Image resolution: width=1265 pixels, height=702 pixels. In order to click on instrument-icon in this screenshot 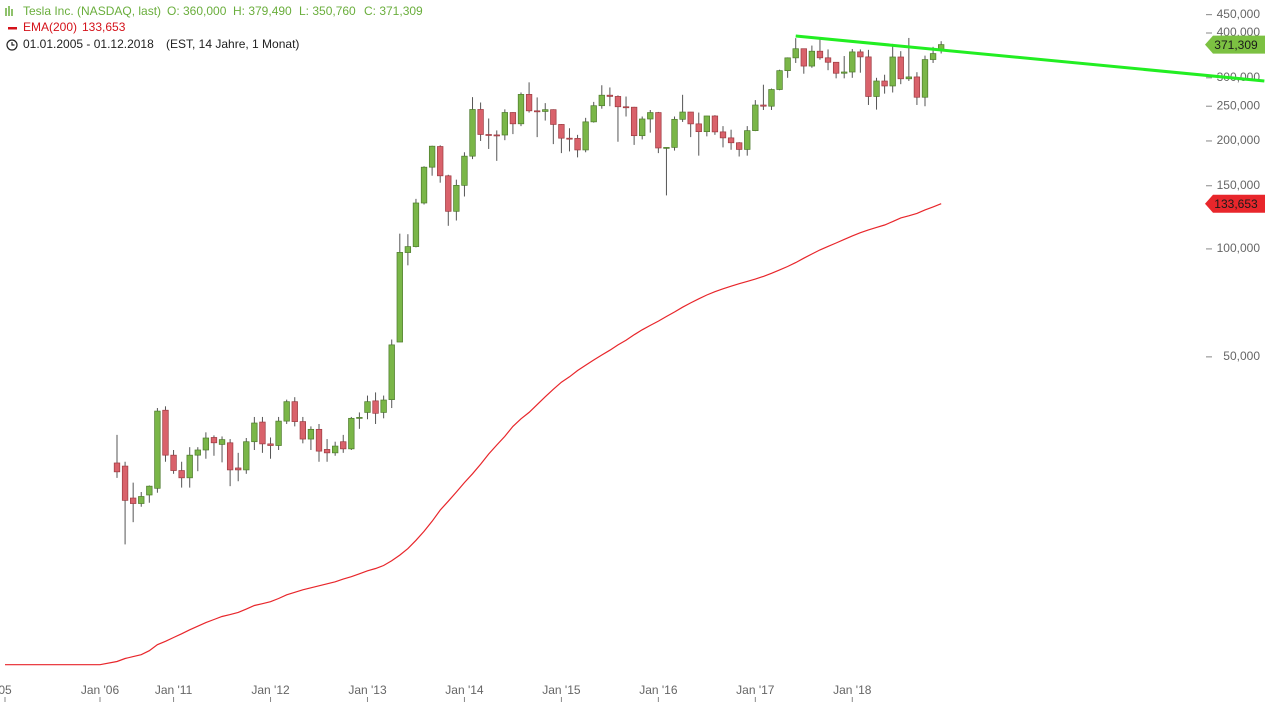, I will do `click(9, 11)`.